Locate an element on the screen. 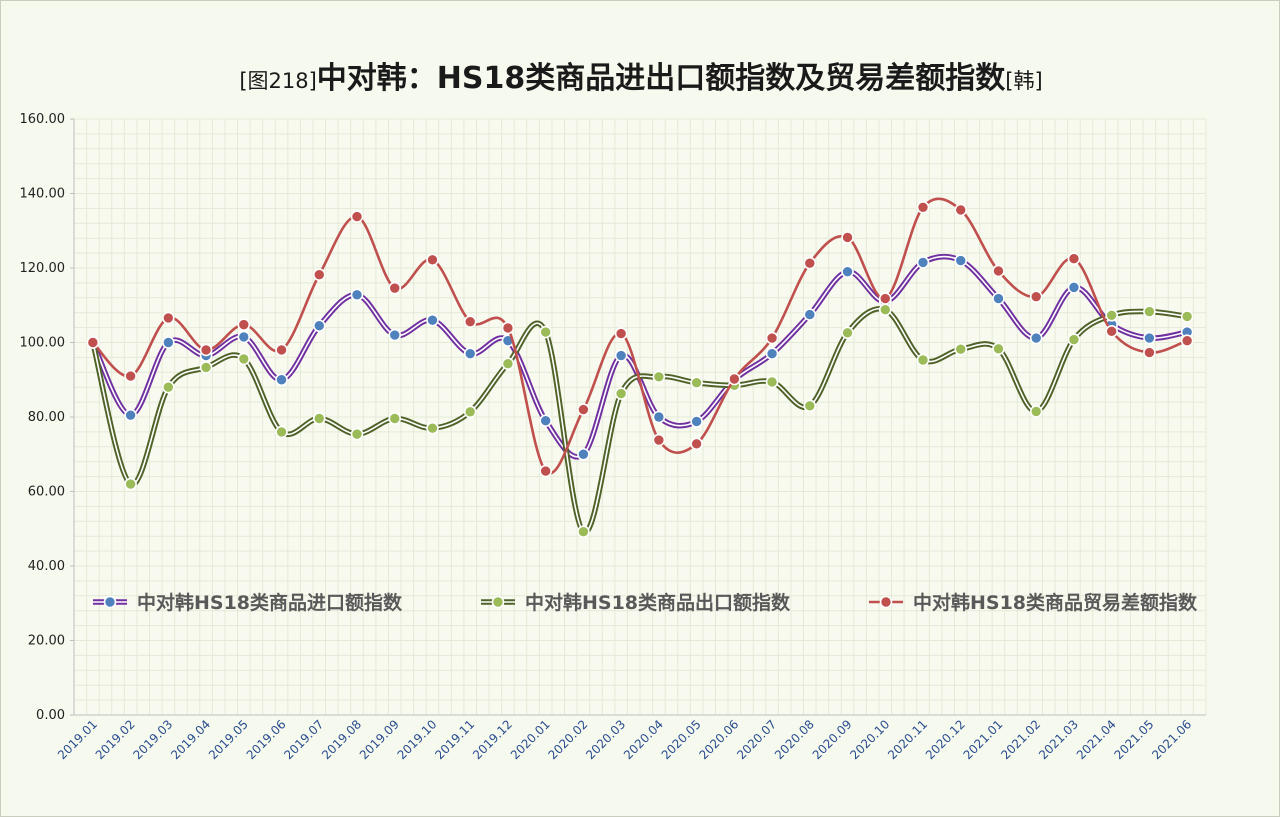 The width and height of the screenshot is (1280, 817). x-tick-label: 2020.12 is located at coordinates (945, 739).